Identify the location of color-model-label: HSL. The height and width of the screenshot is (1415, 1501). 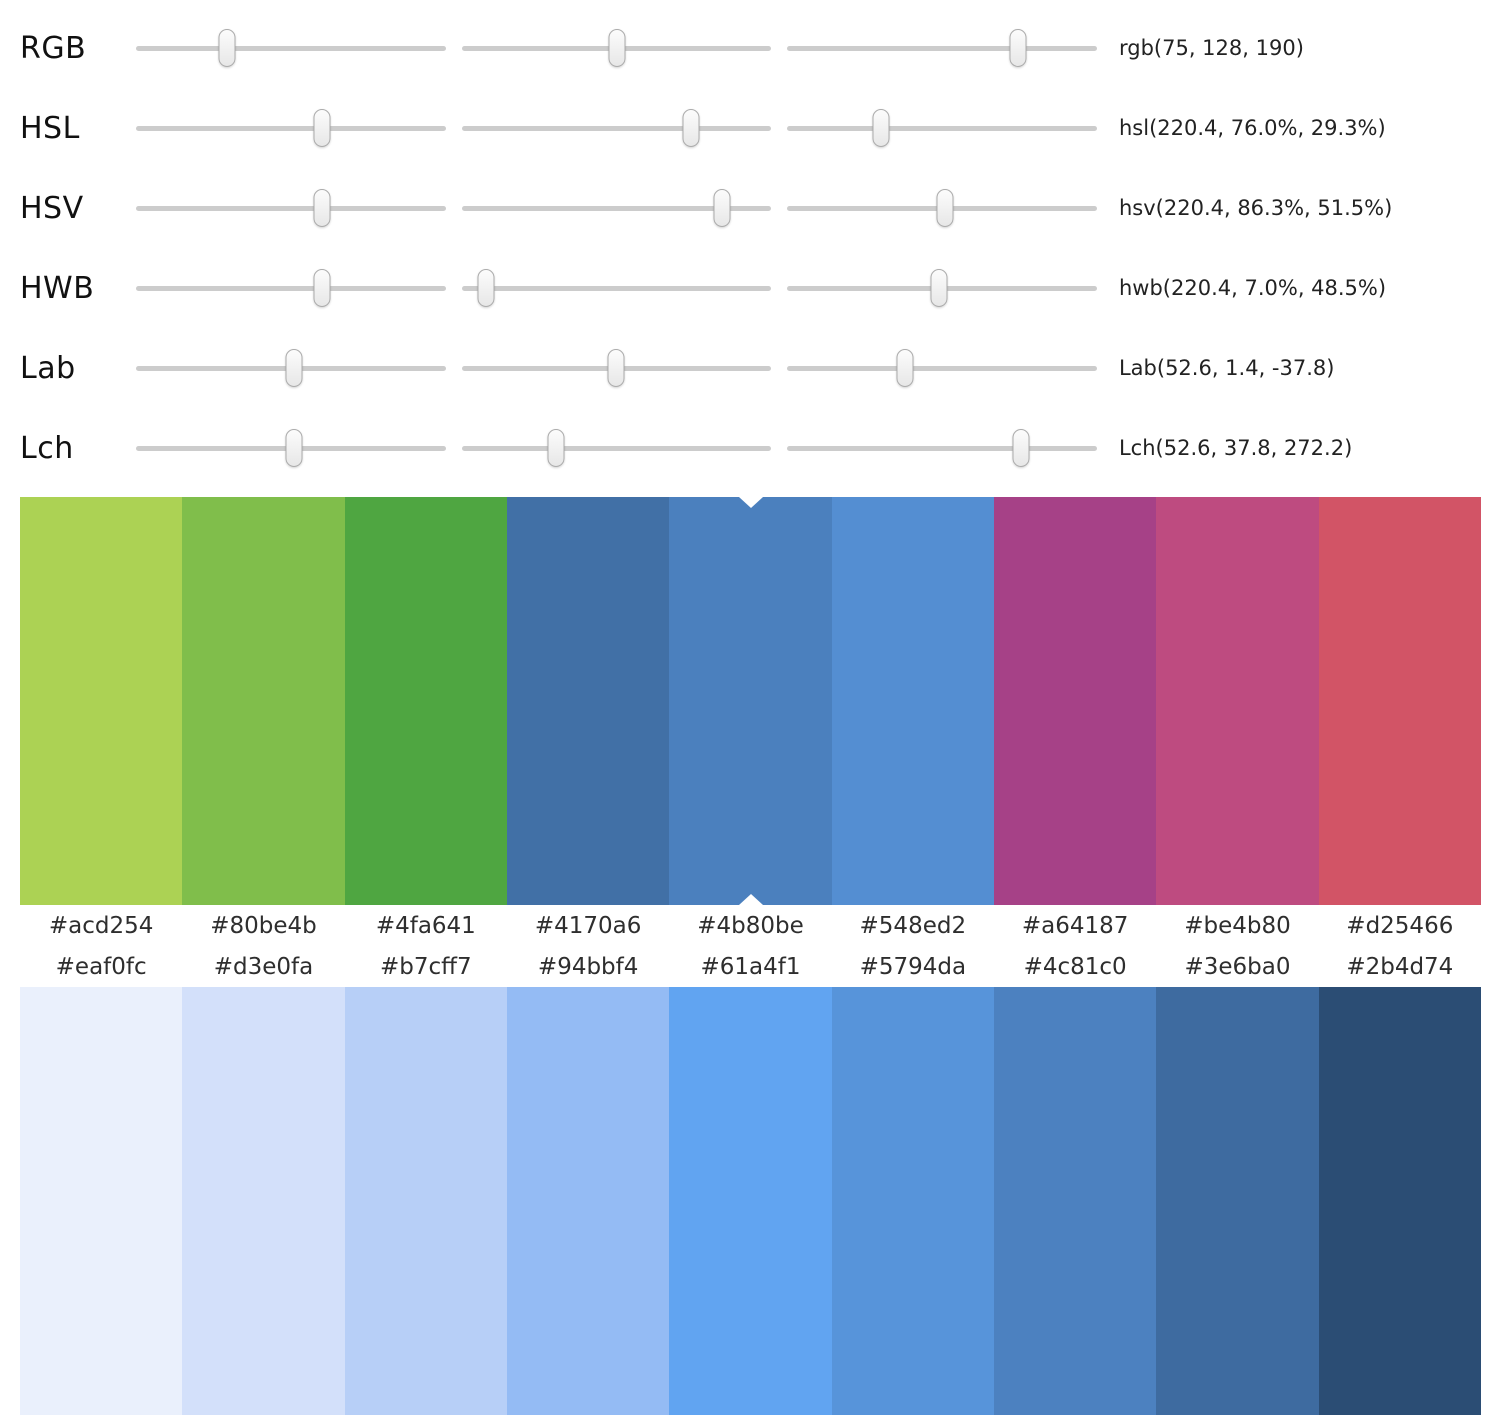
(50, 128).